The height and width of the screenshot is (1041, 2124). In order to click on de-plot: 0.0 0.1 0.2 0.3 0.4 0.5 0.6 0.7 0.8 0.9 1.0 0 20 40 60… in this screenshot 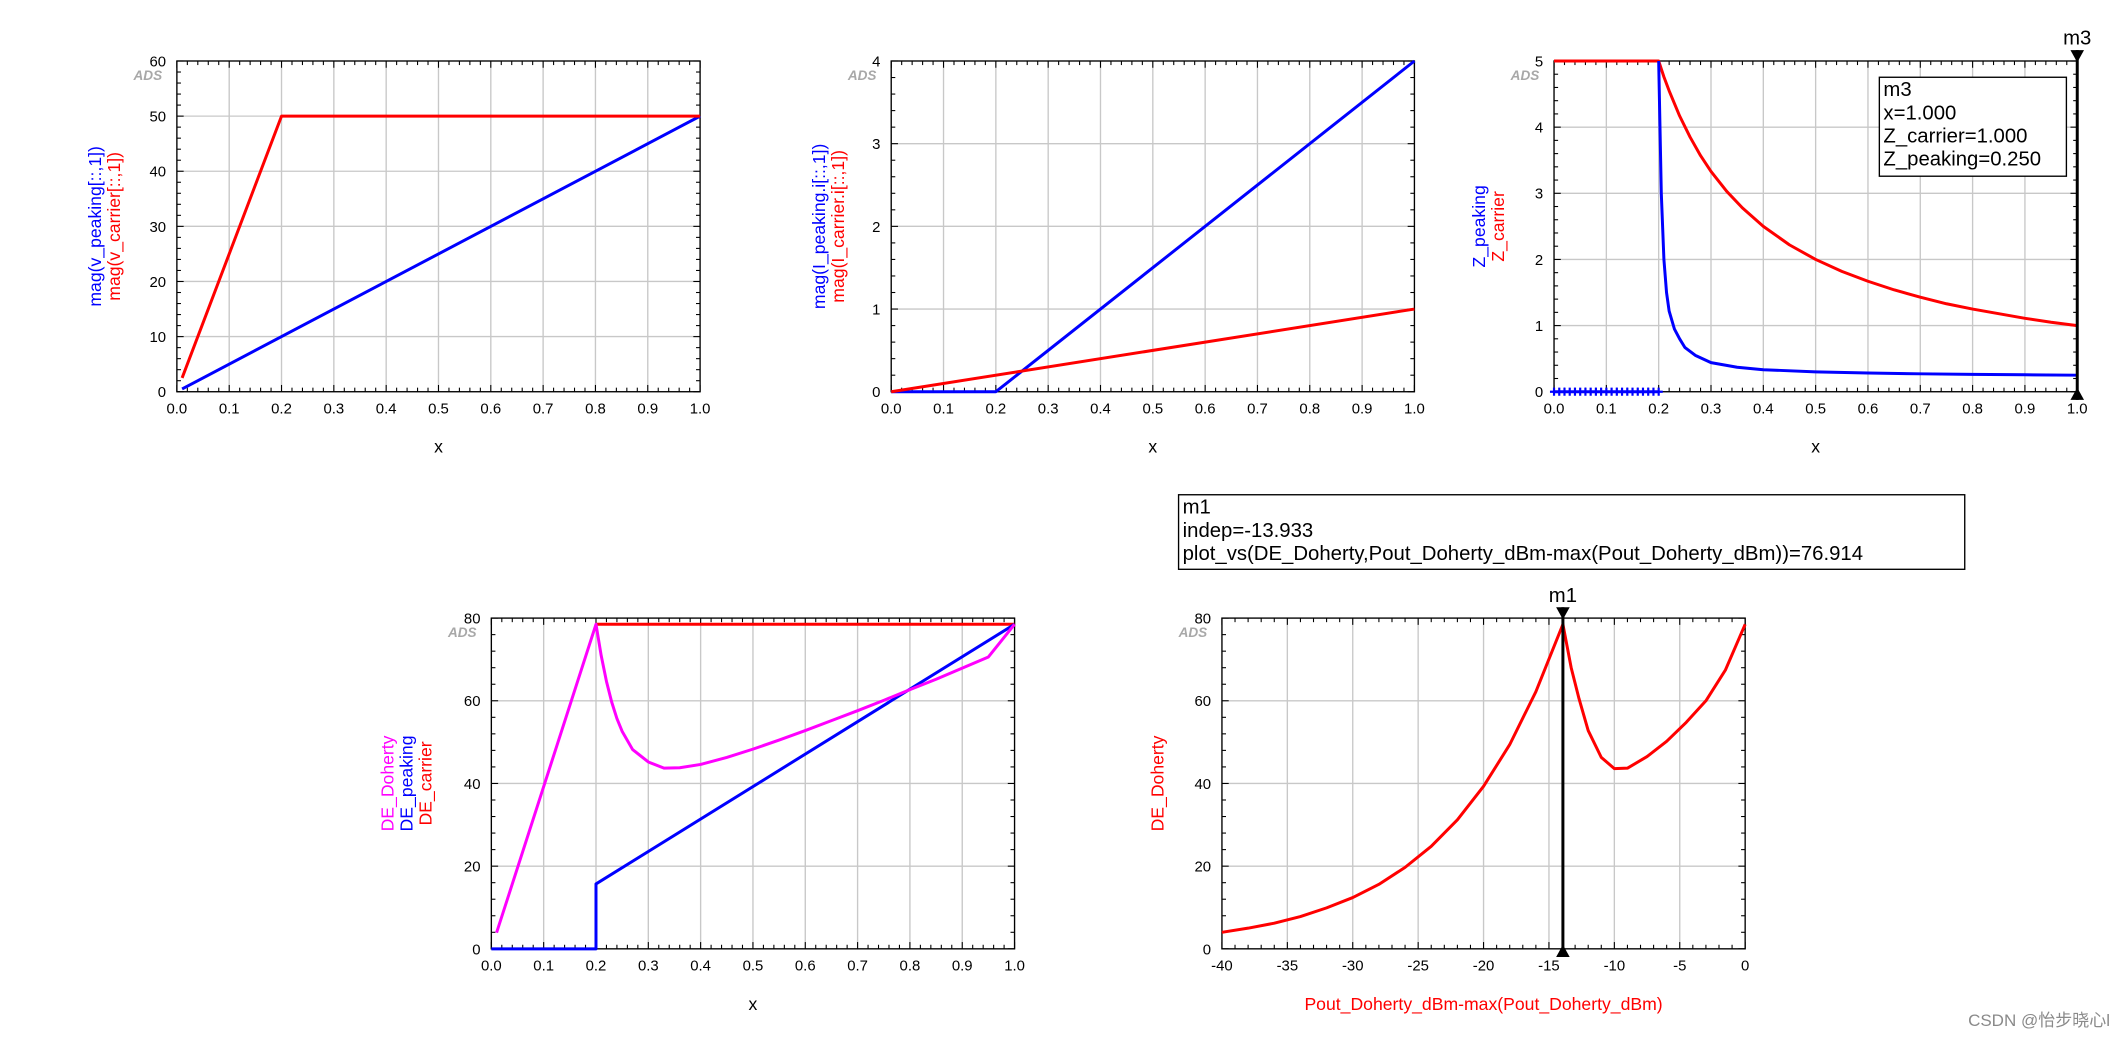, I will do `click(701, 813)`.